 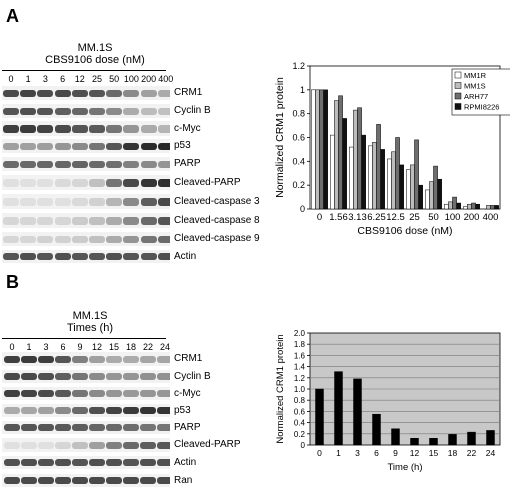 I want to click on blot-strip-c-myc, so click(x=86, y=393).